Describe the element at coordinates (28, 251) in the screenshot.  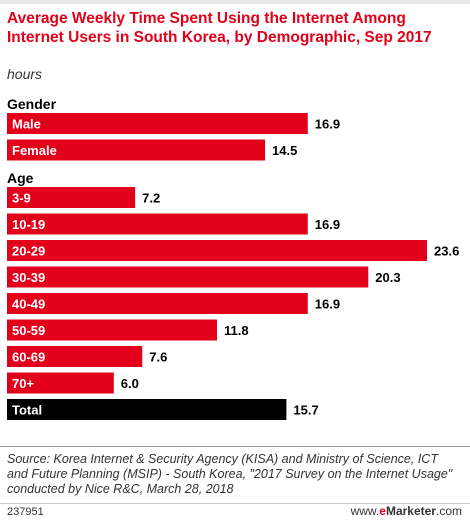
I see `category-label: 20-29` at that location.